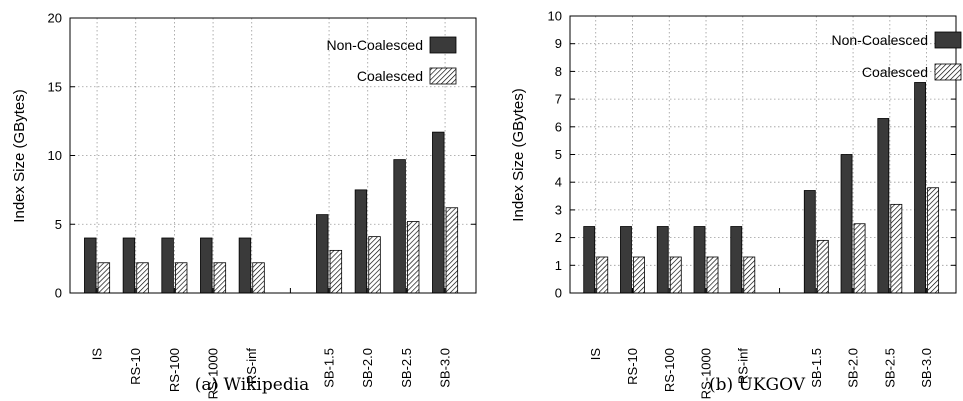  What do you see at coordinates (558, 182) in the screenshot?
I see `chart-b-y-tick-label: 4` at bounding box center [558, 182].